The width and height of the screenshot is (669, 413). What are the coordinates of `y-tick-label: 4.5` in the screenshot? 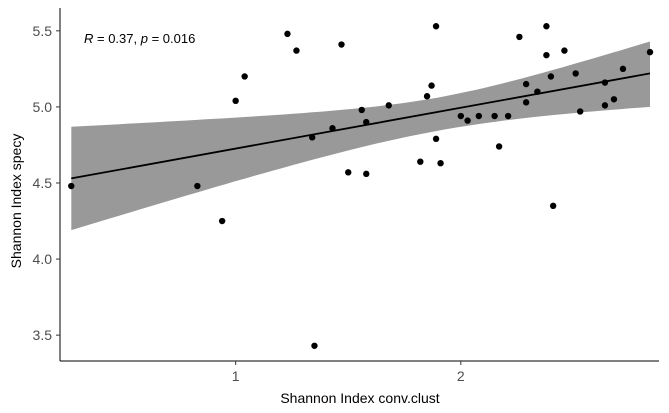 It's located at (43, 183).